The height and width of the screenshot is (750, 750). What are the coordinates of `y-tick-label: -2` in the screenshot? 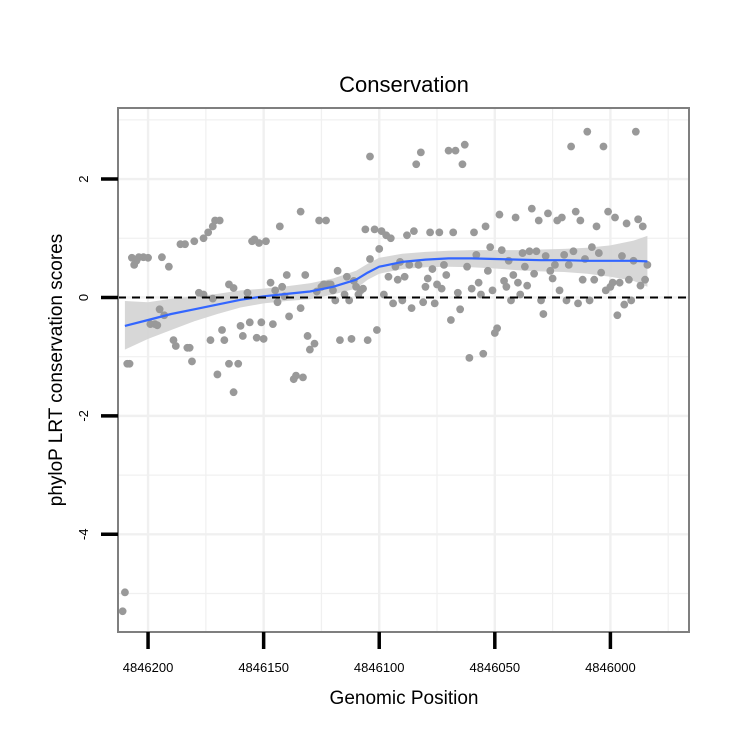 It's located at (83, 416).